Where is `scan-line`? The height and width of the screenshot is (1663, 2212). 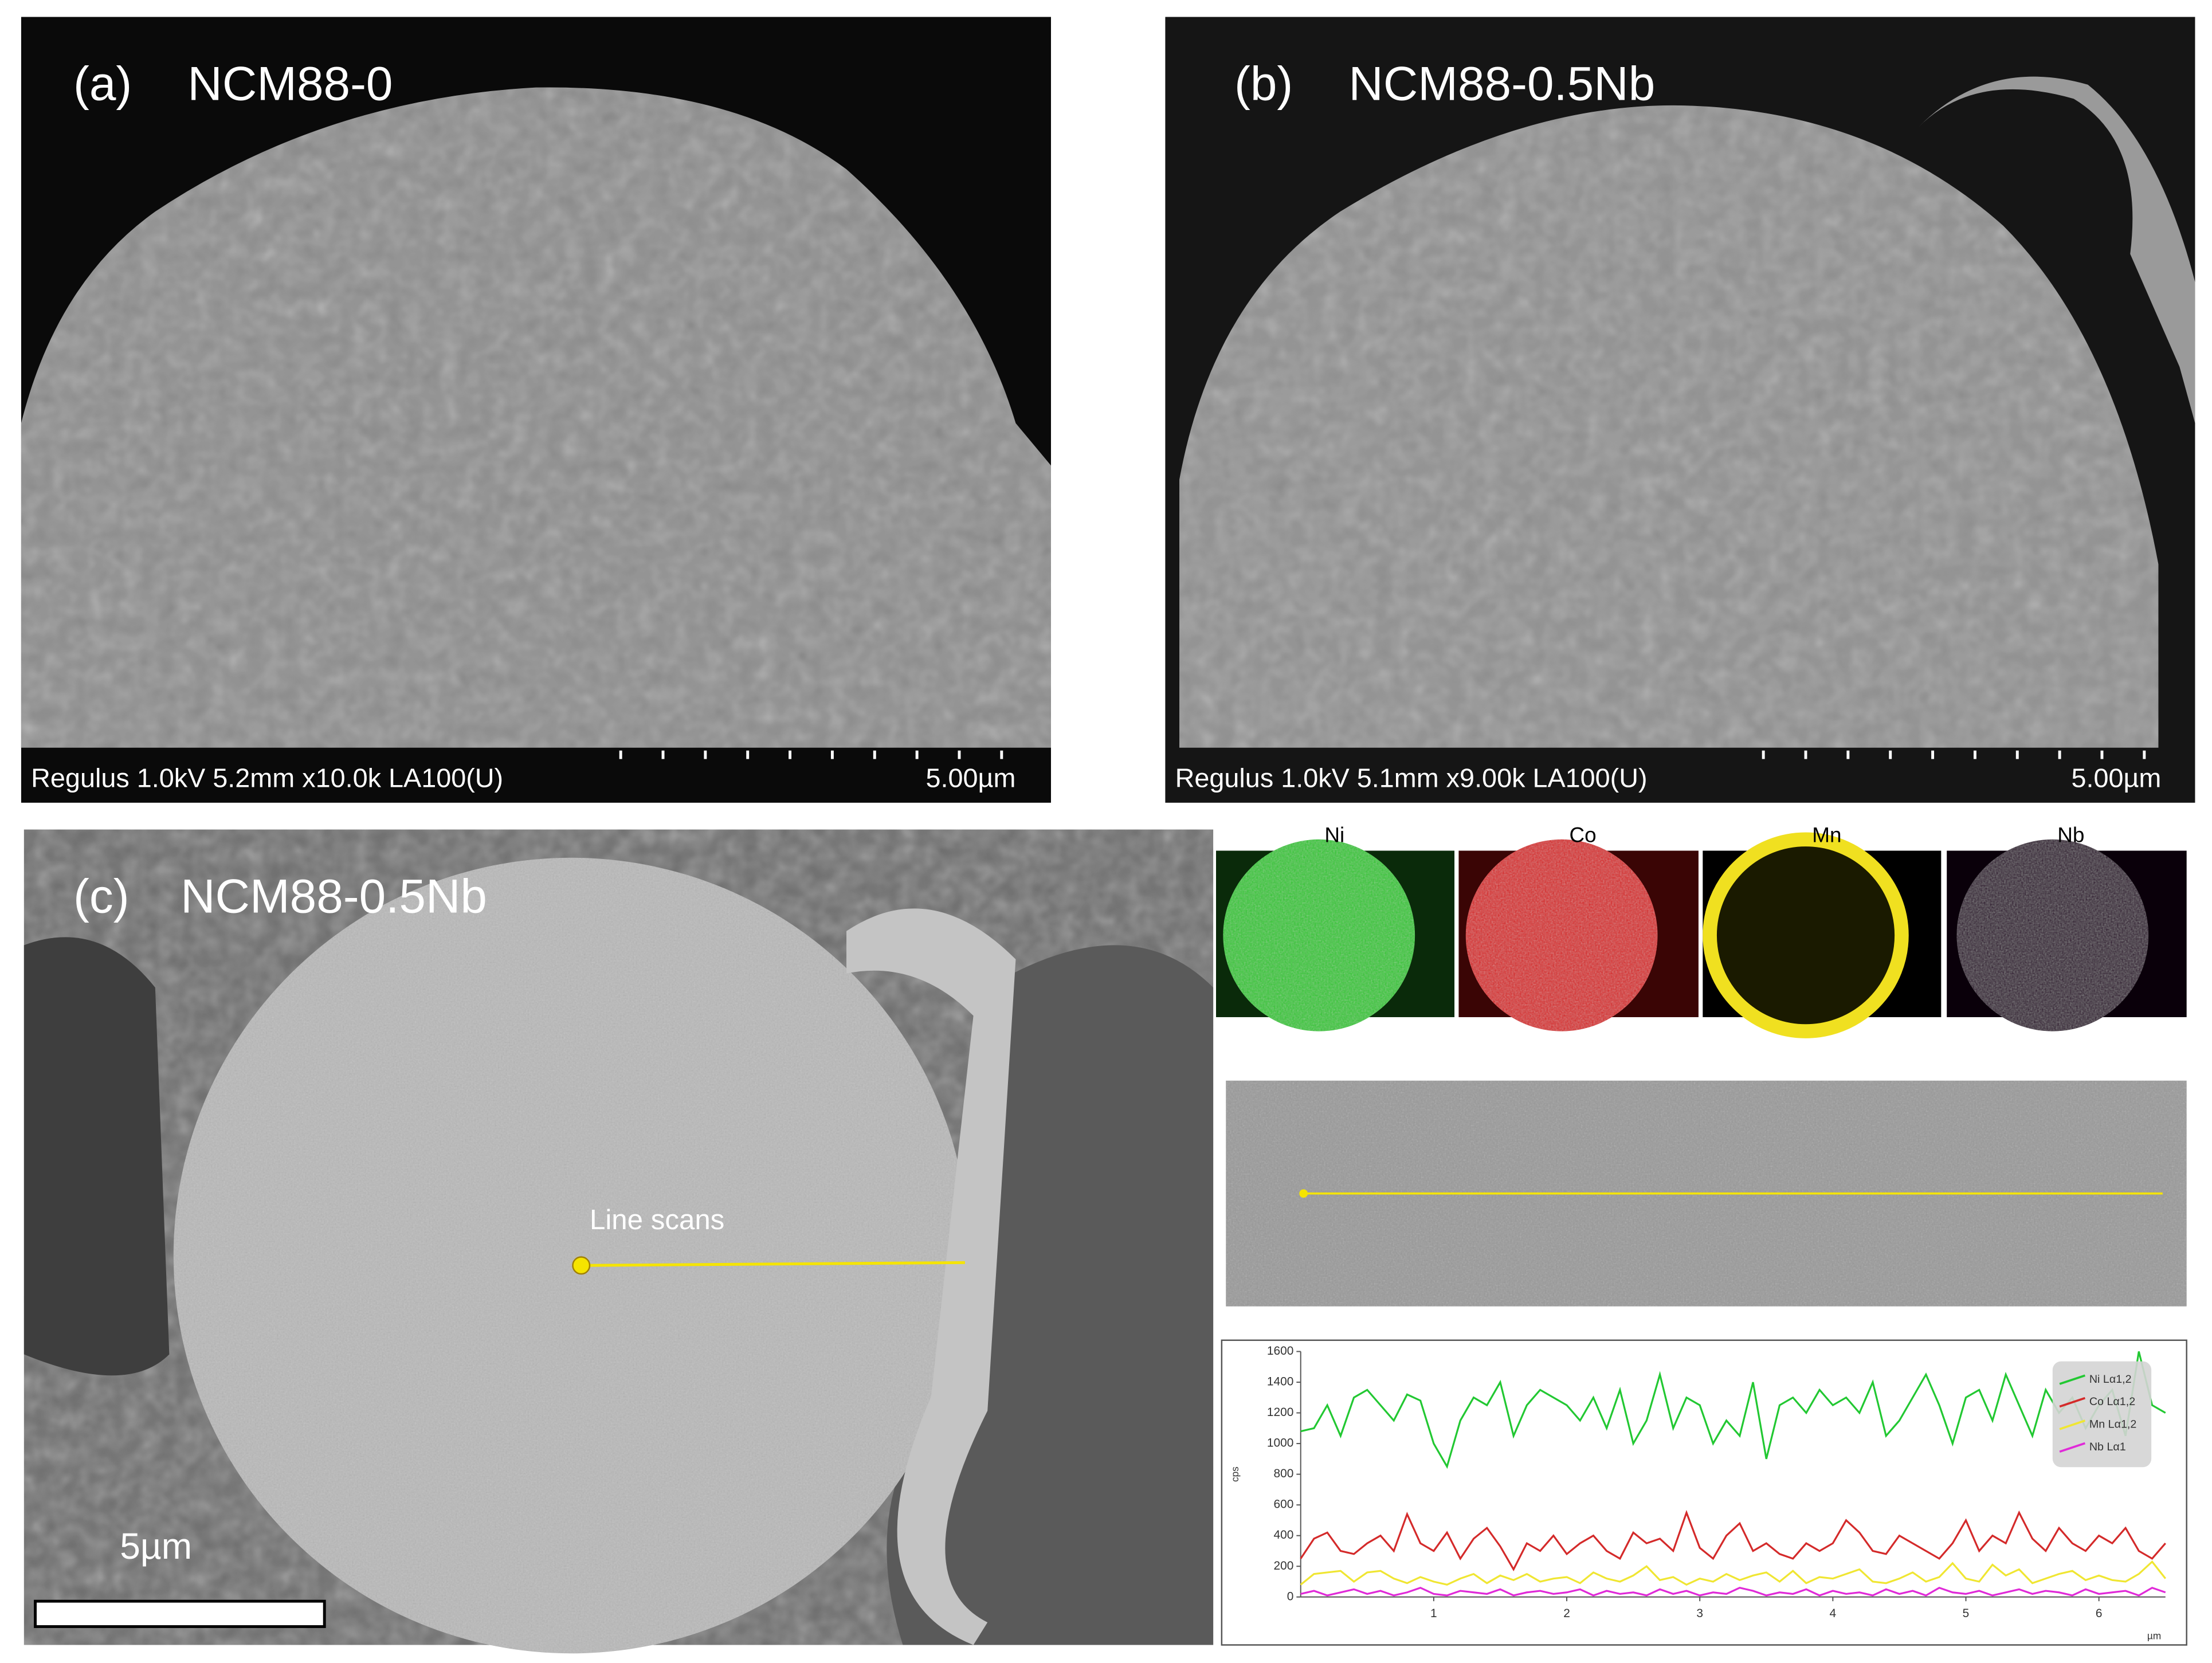
scan-line is located at coordinates (773, 1264).